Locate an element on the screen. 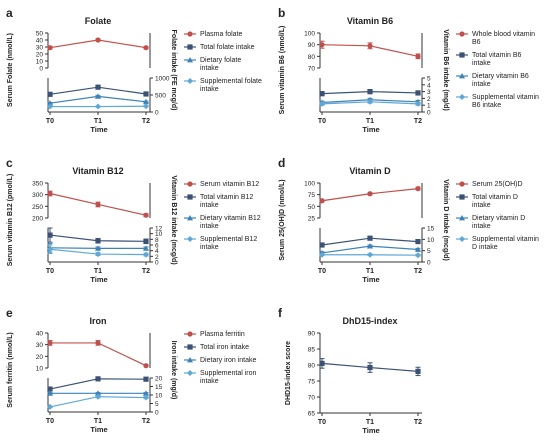 Image resolution: width=550 pixels, height=440 pixels. y-tick-label-right: 2 is located at coordinates (429, 99).